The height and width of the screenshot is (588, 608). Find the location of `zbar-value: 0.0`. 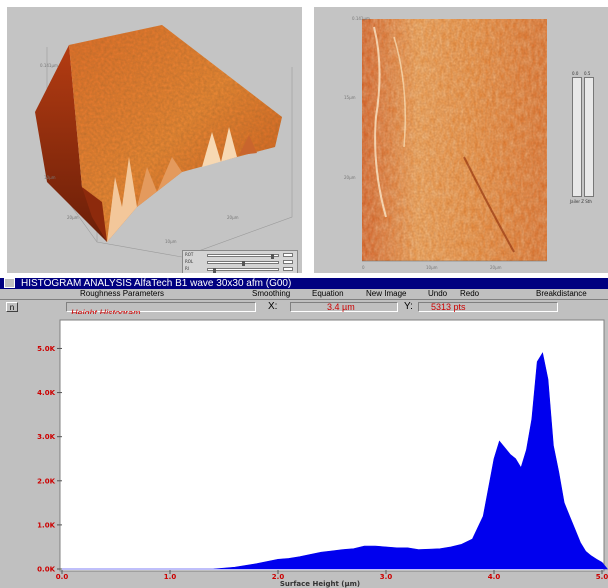

zbar-value: 0.0 is located at coordinates (575, 73).